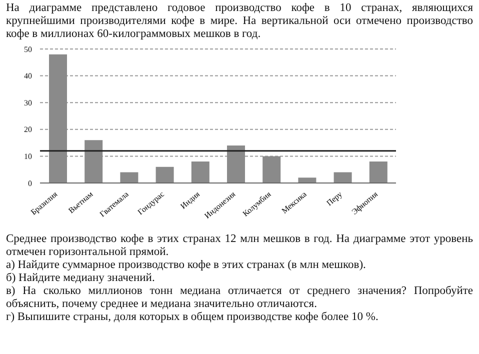 The image size is (479, 354). What do you see at coordinates (81, 278) in the screenshot?
I see `text: б) Найдите медиану значений.` at bounding box center [81, 278].